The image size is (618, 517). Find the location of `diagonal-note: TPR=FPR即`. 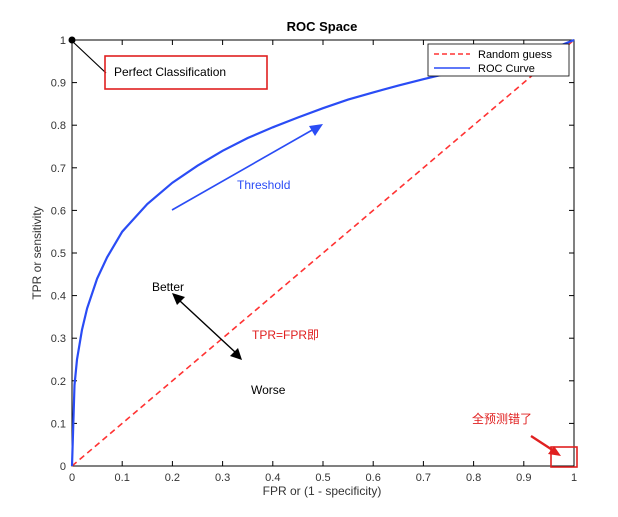

diagonal-note: TPR=FPR即 is located at coordinates (285, 335).